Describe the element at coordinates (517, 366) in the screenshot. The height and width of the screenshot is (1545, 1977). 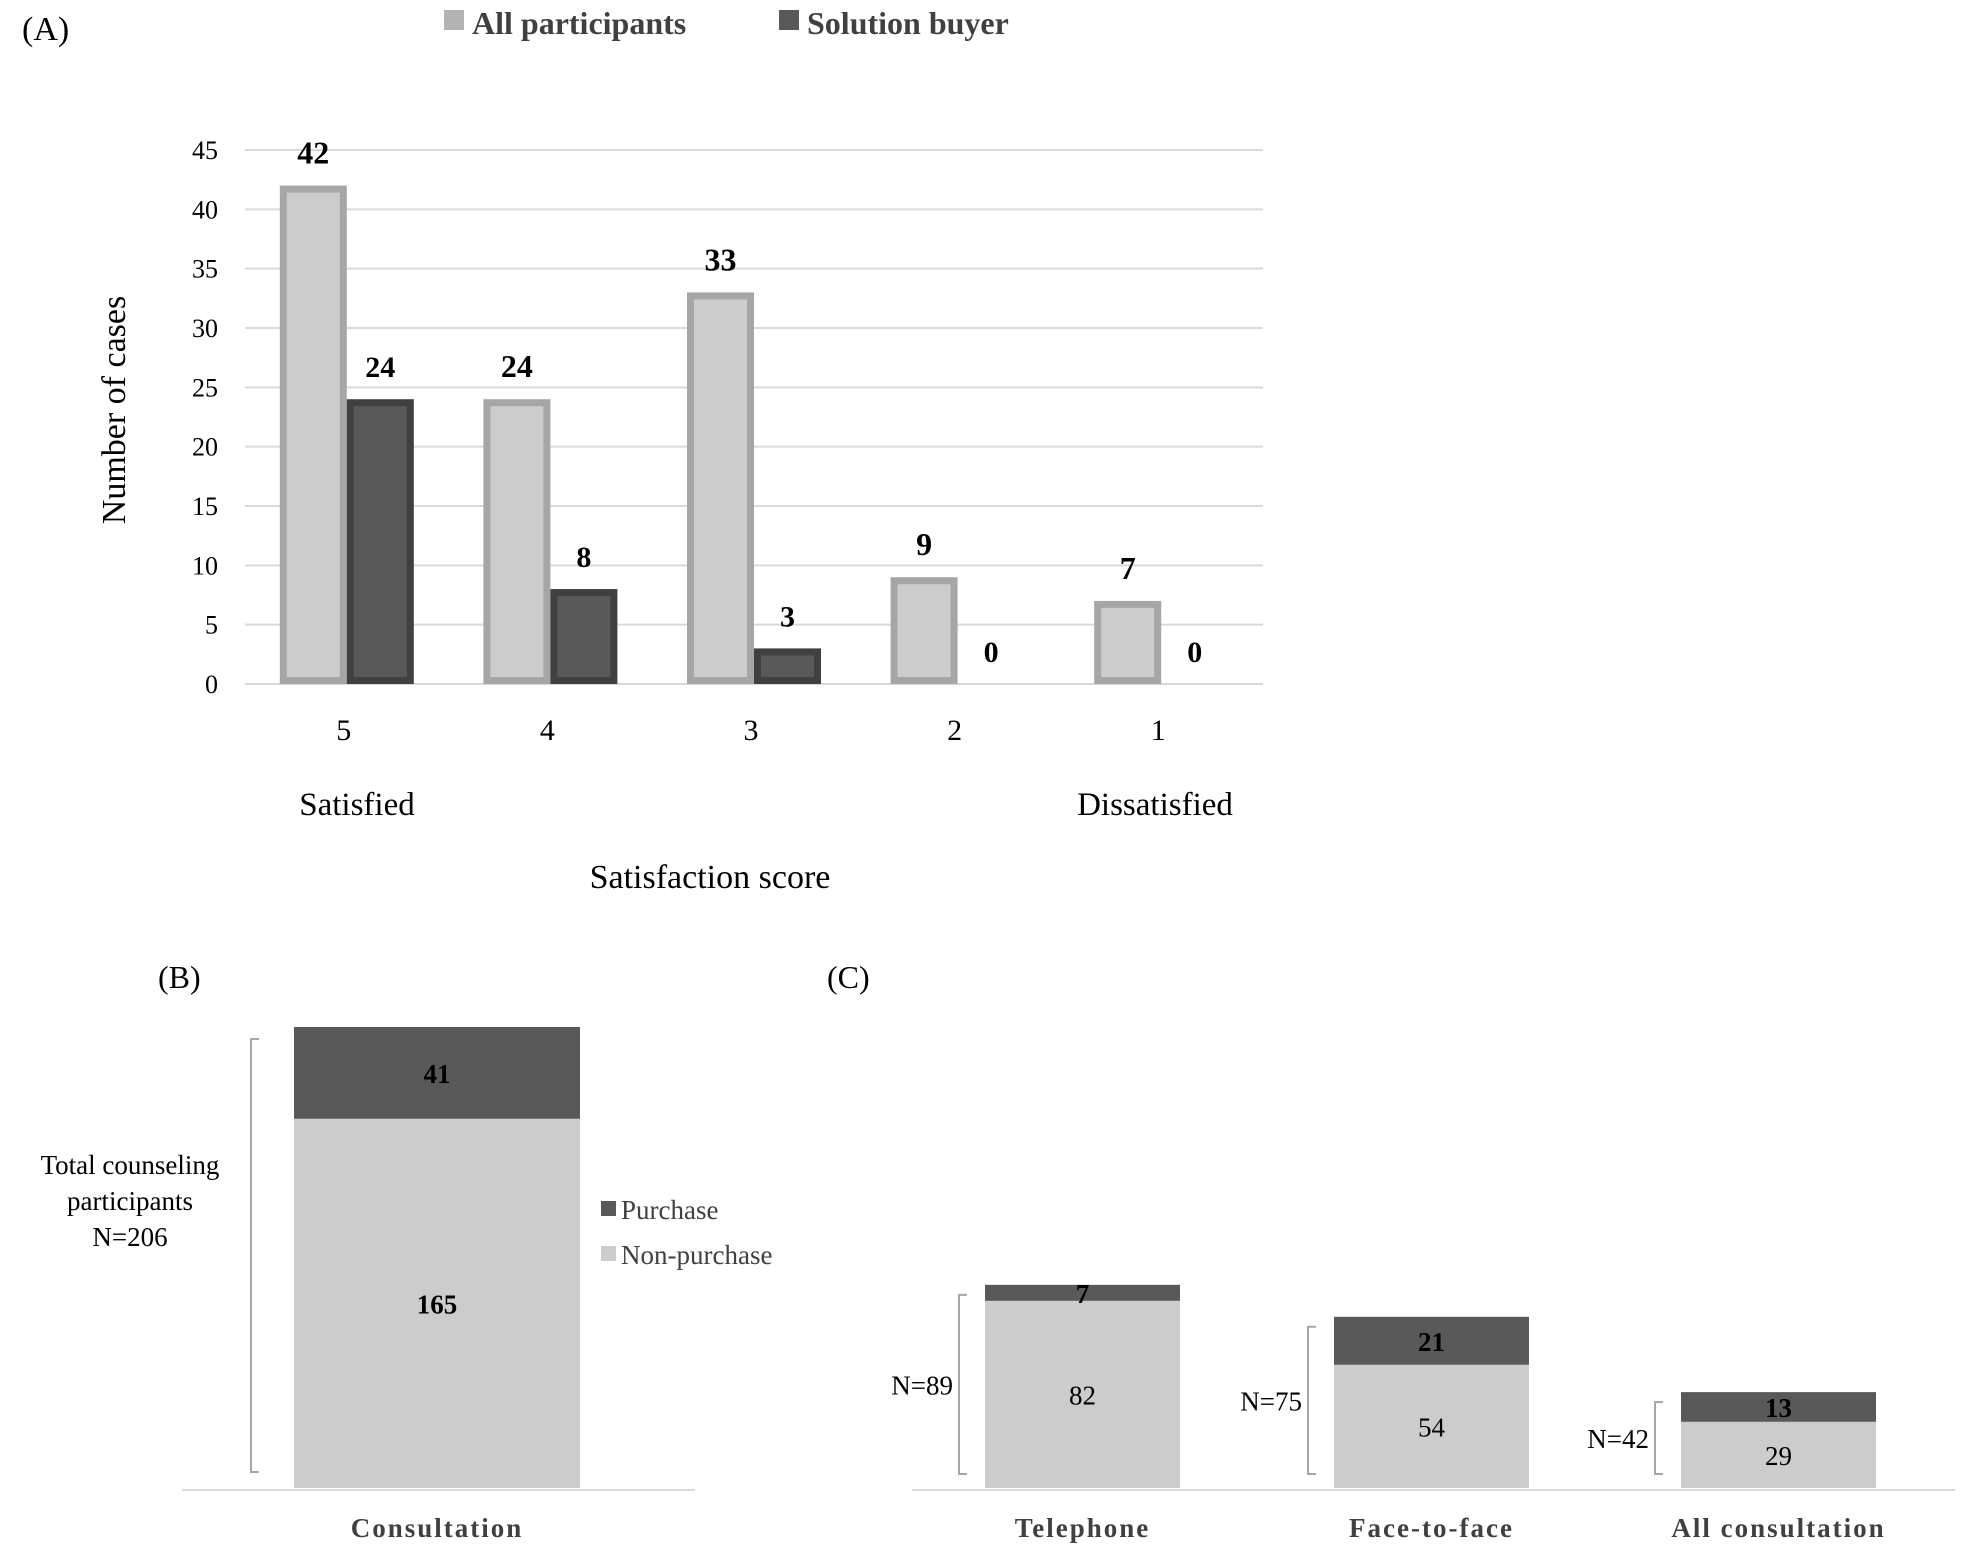
I see `data-label-all-participants: 24` at that location.